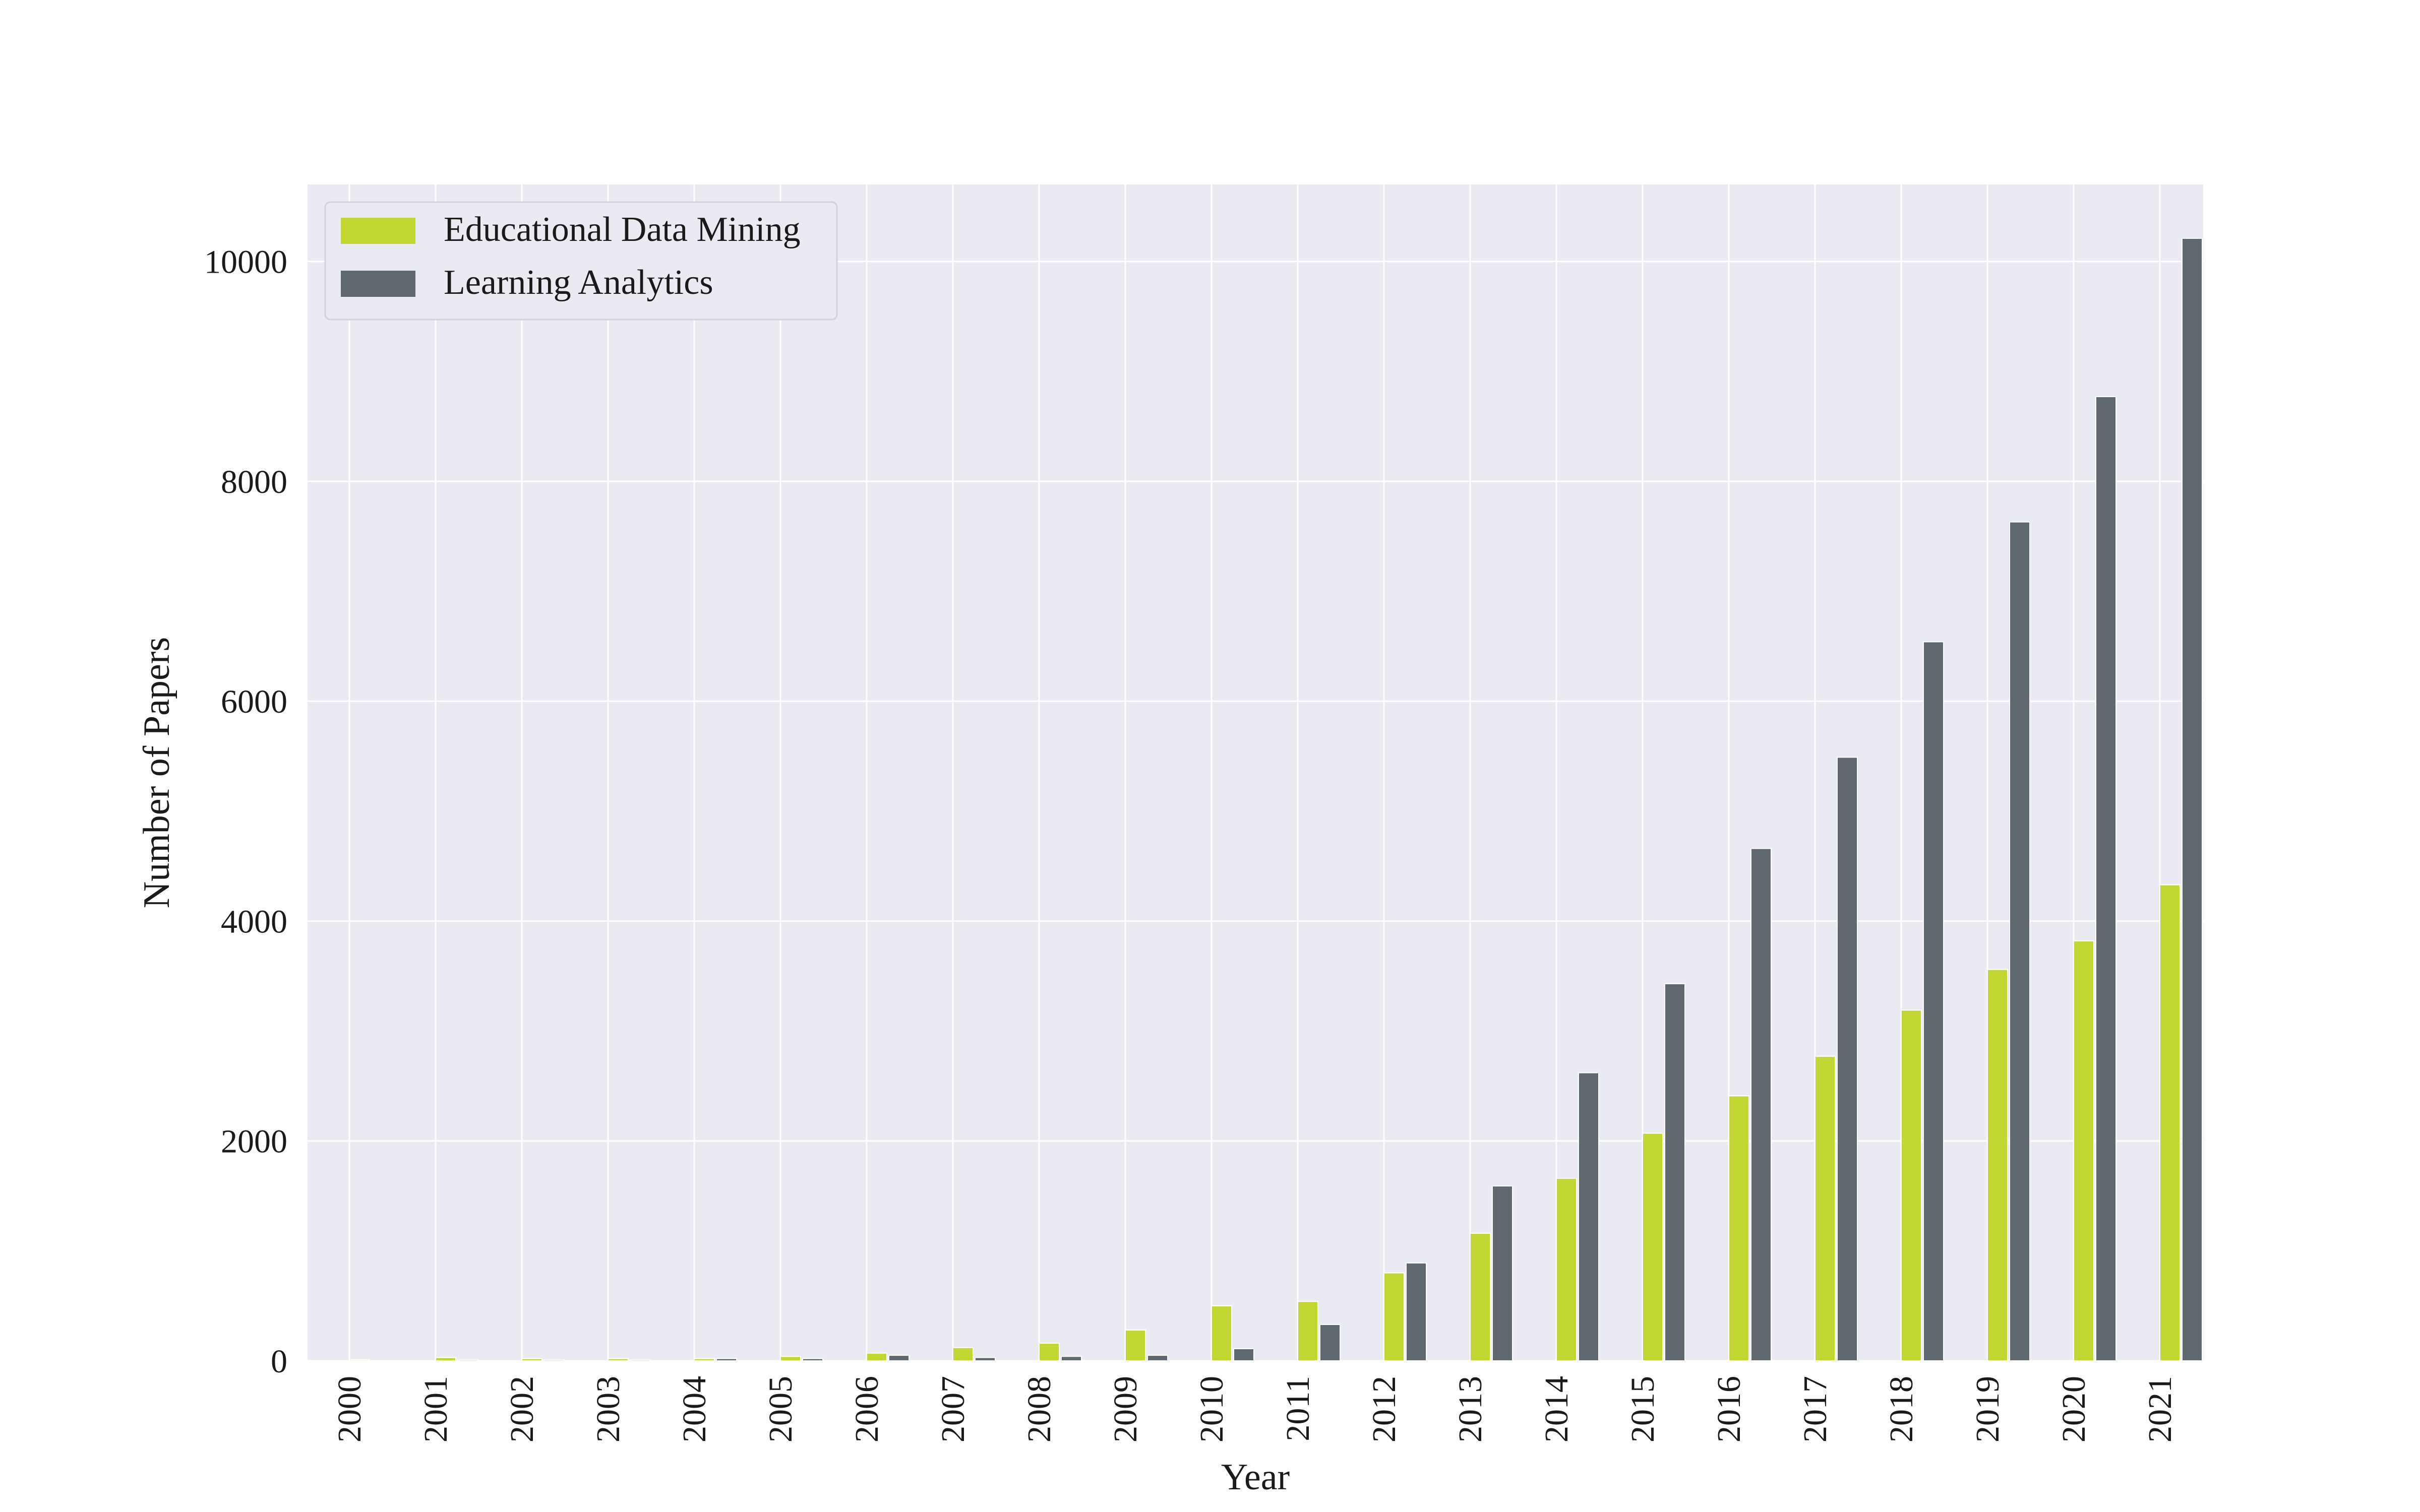 This screenshot has width=2420, height=1512. Describe the element at coordinates (378, 231) in the screenshot. I see `legend-swatch-educational-data-mining` at that location.